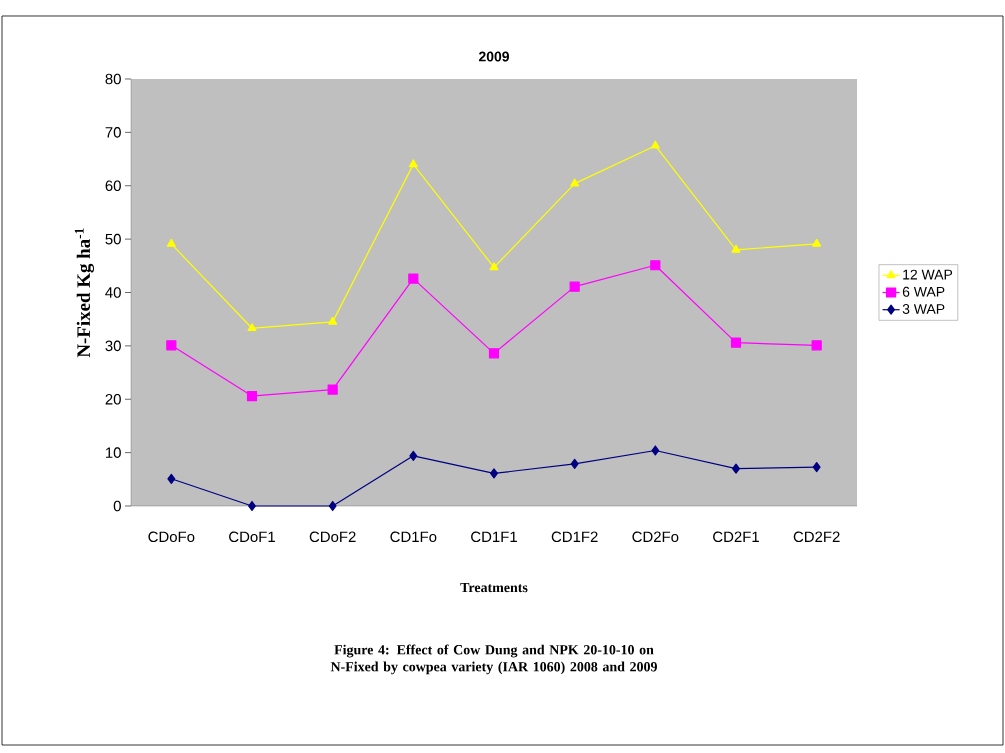 Image resolution: width=1005 pixels, height=753 pixels. I want to click on x-tick-label: CD1F2, so click(574, 537).